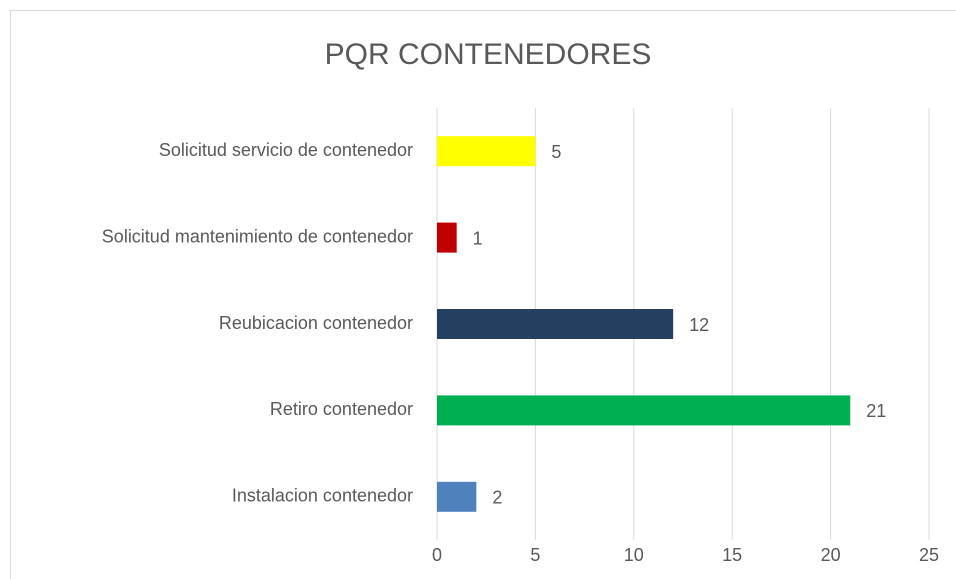  I want to click on y-tick-label: Instalacion contenedor, so click(322, 496).